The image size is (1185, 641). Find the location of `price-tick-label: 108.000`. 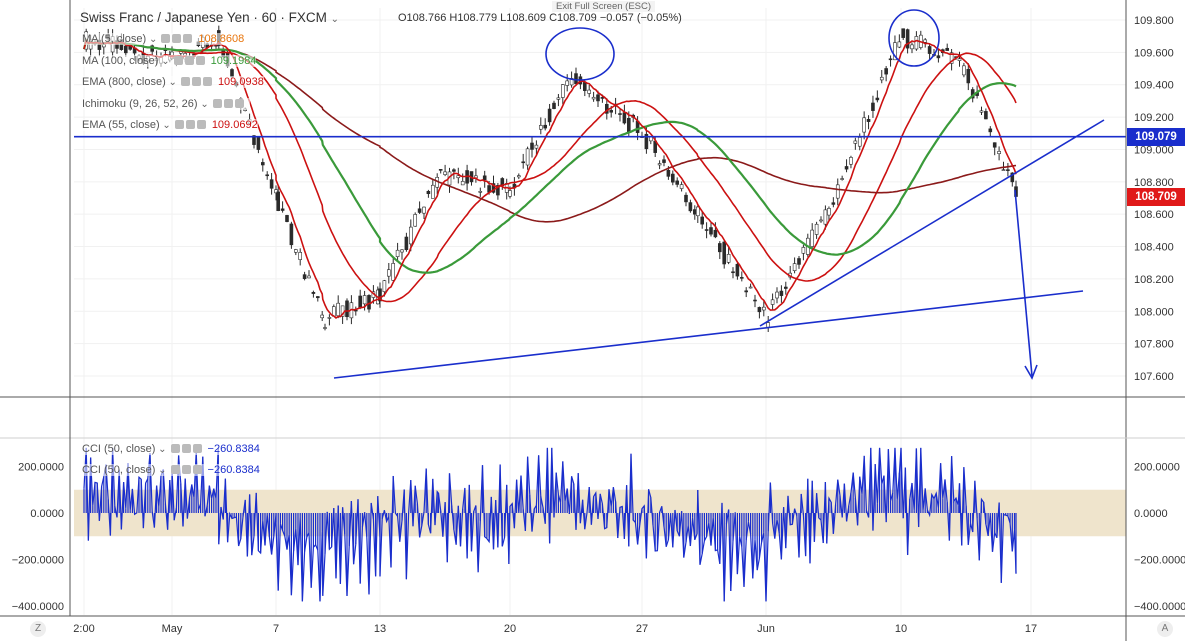

price-tick-label: 108.000 is located at coordinates (1154, 312).